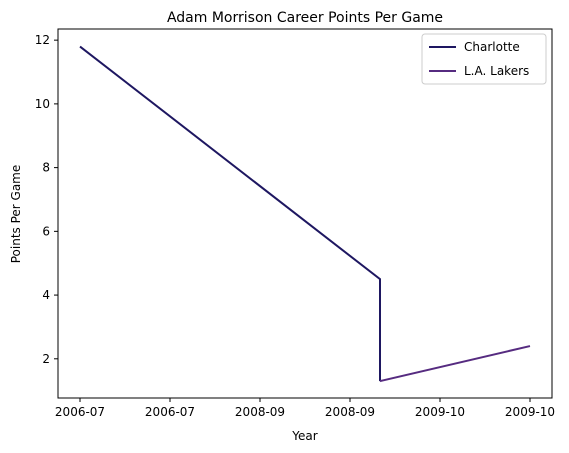 The height and width of the screenshot is (453, 569). Describe the element at coordinates (496, 71) in the screenshot. I see `legend-label-lakers: L.A. Lakers` at that location.